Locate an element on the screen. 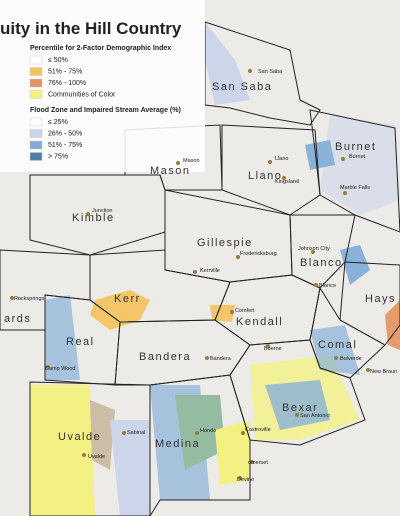  county-name: San Saba is located at coordinates (242, 87).